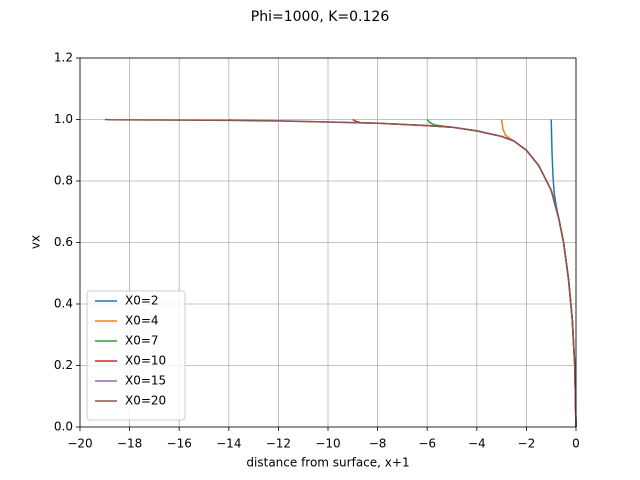 Image resolution: width=640 pixels, height=480 pixels. I want to click on y-axis-label: vx, so click(36, 242).